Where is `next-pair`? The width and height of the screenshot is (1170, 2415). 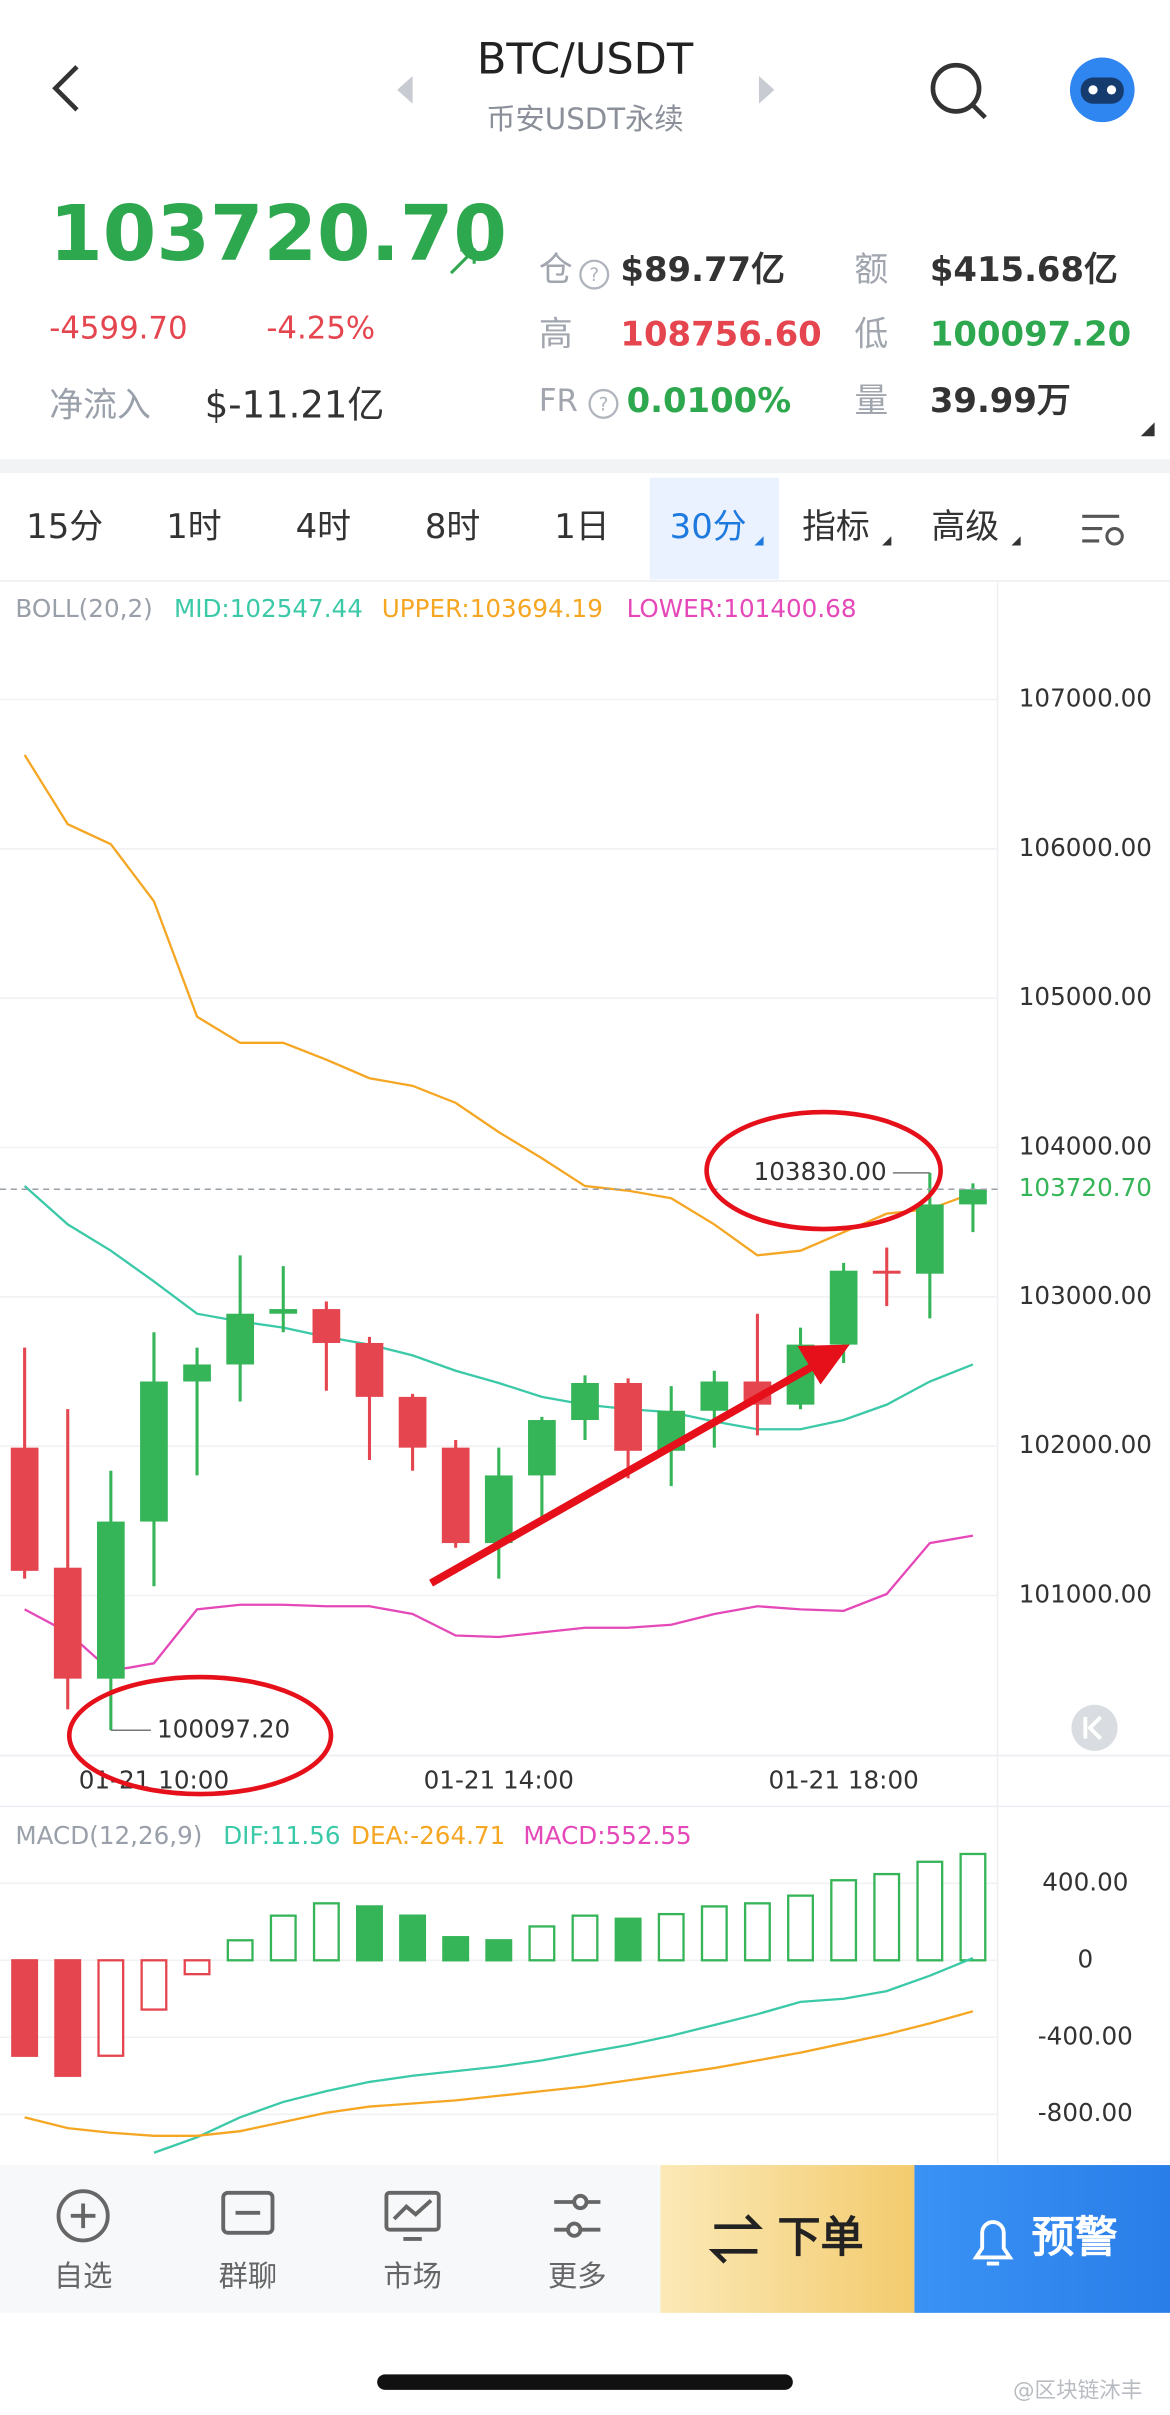 next-pair is located at coordinates (766, 89).